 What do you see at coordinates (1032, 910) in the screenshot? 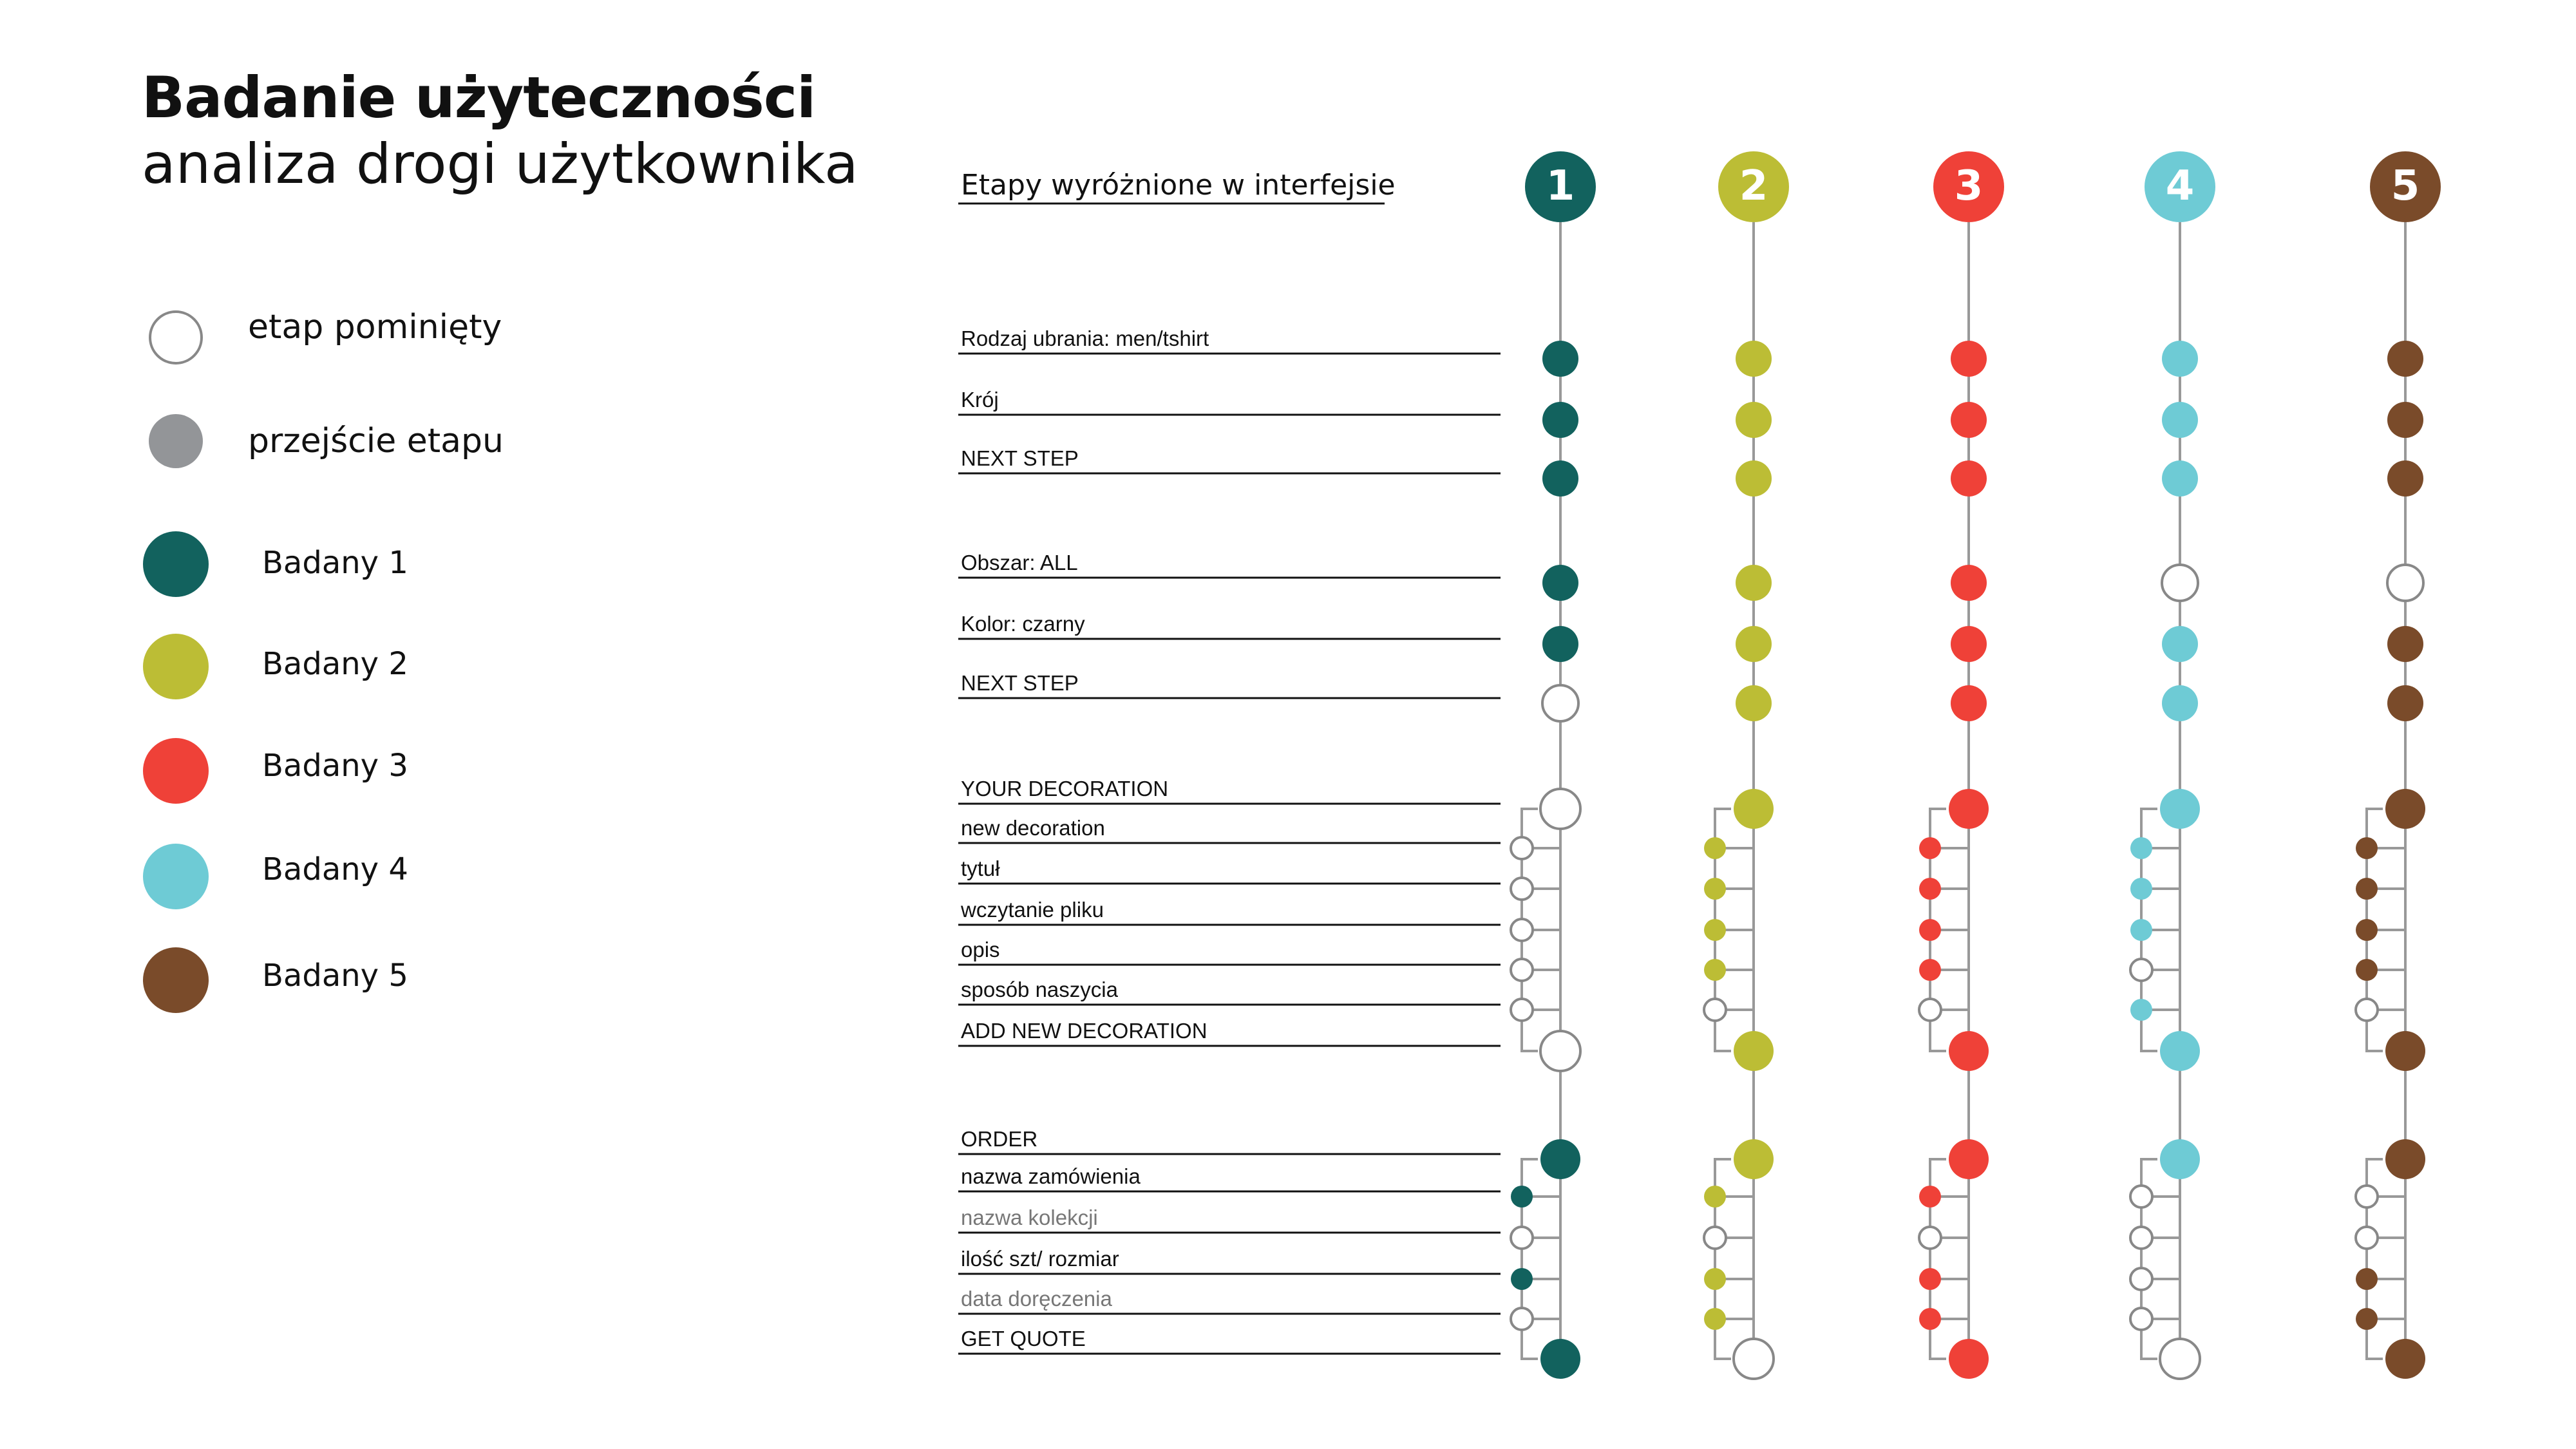
I see `stage-label: wczytanie pliku` at bounding box center [1032, 910].